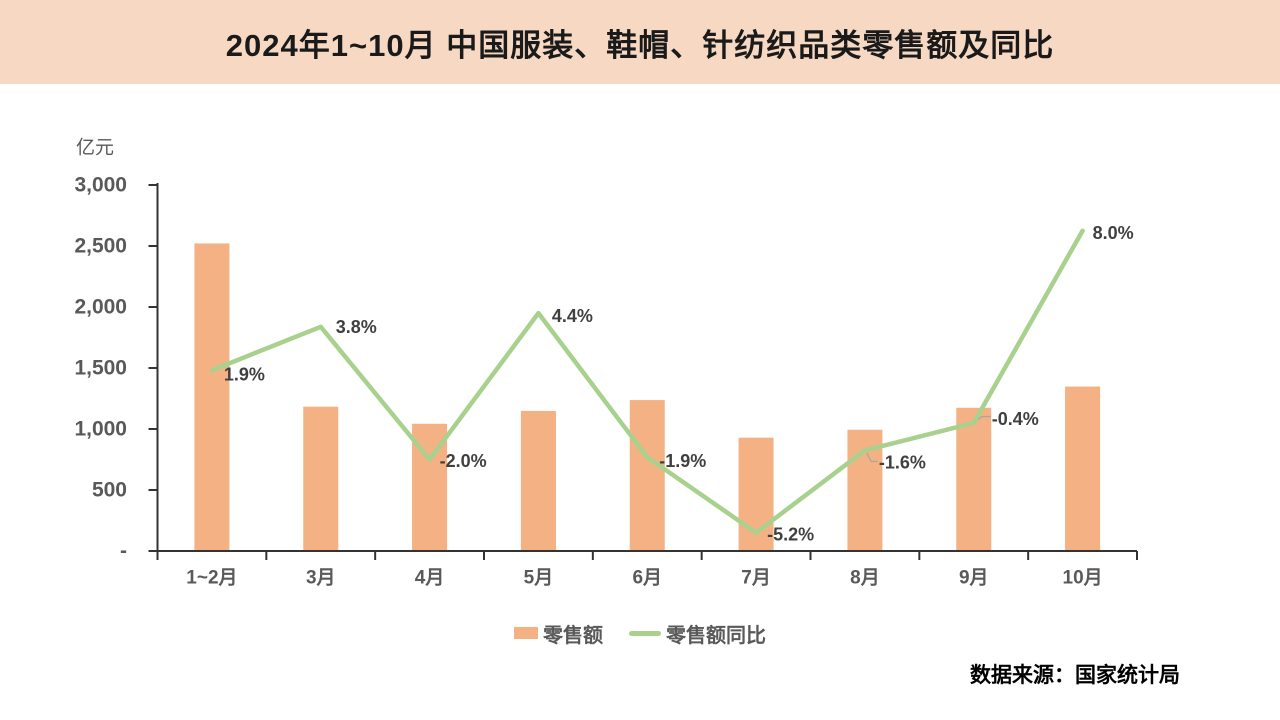  I want to click on y-tick-label: 2,500, so click(100, 246).